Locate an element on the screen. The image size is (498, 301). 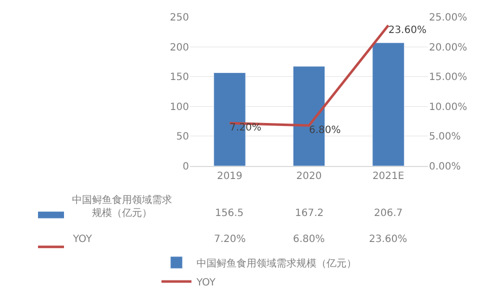
y-tick-label: 150 is located at coordinates (179, 78).